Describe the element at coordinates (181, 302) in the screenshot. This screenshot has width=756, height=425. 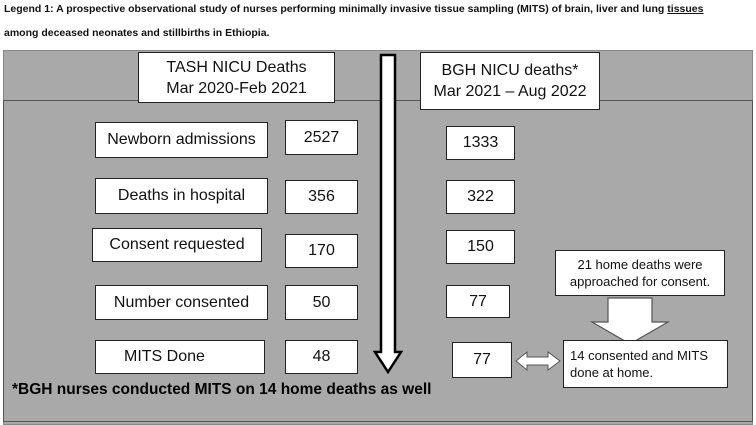
I see `row-label: Number consented` at that location.